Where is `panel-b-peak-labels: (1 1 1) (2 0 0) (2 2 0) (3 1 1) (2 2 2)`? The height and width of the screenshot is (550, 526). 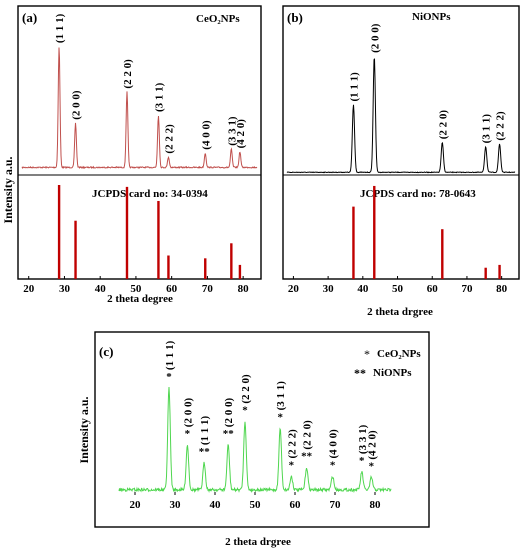 panel-b-peak-labels: (1 1 1) (2 0 0) (2 2 0) (3 1 1) (2 2 2) is located at coordinates (427, 83).